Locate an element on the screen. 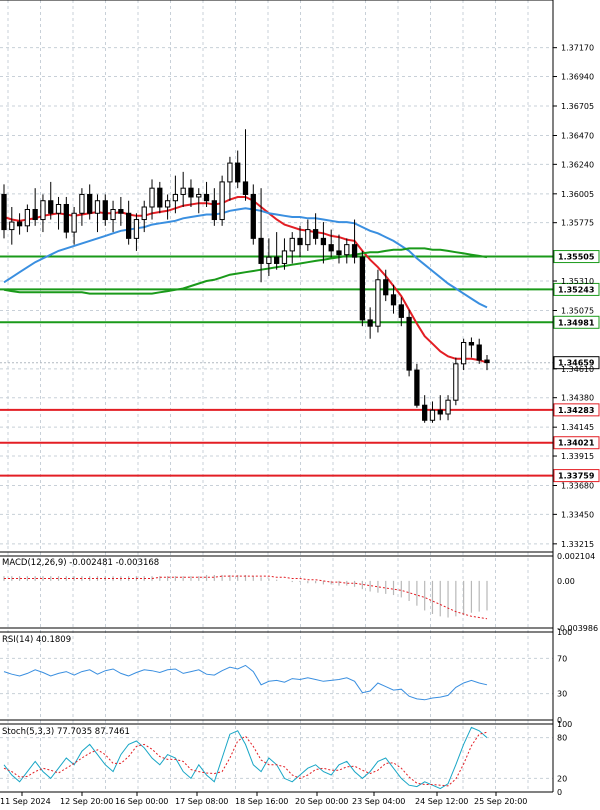  price-tick-label: 1.36005 is located at coordinates (577, 194).